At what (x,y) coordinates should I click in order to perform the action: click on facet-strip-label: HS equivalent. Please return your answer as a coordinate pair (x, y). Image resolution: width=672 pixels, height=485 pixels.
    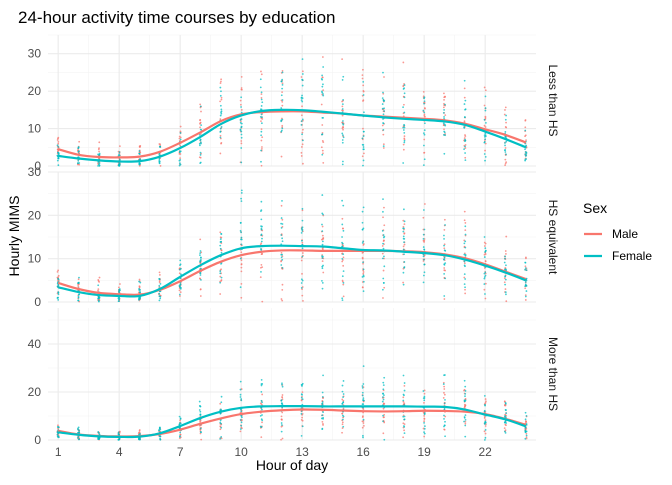
    Looking at the image, I should click on (553, 237).